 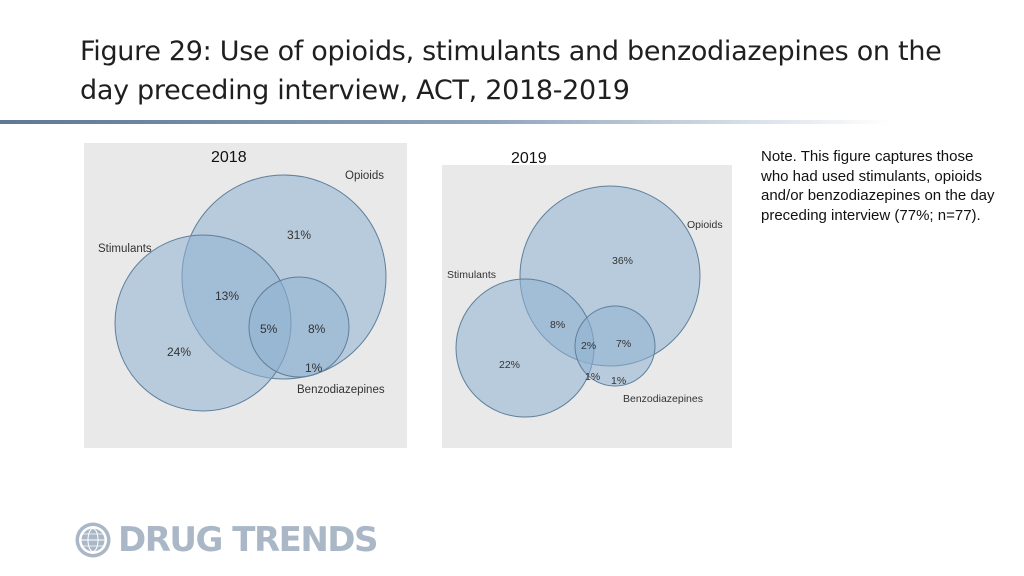 I want to click on value-opioids-benzo: 8%, so click(x=317, y=329).